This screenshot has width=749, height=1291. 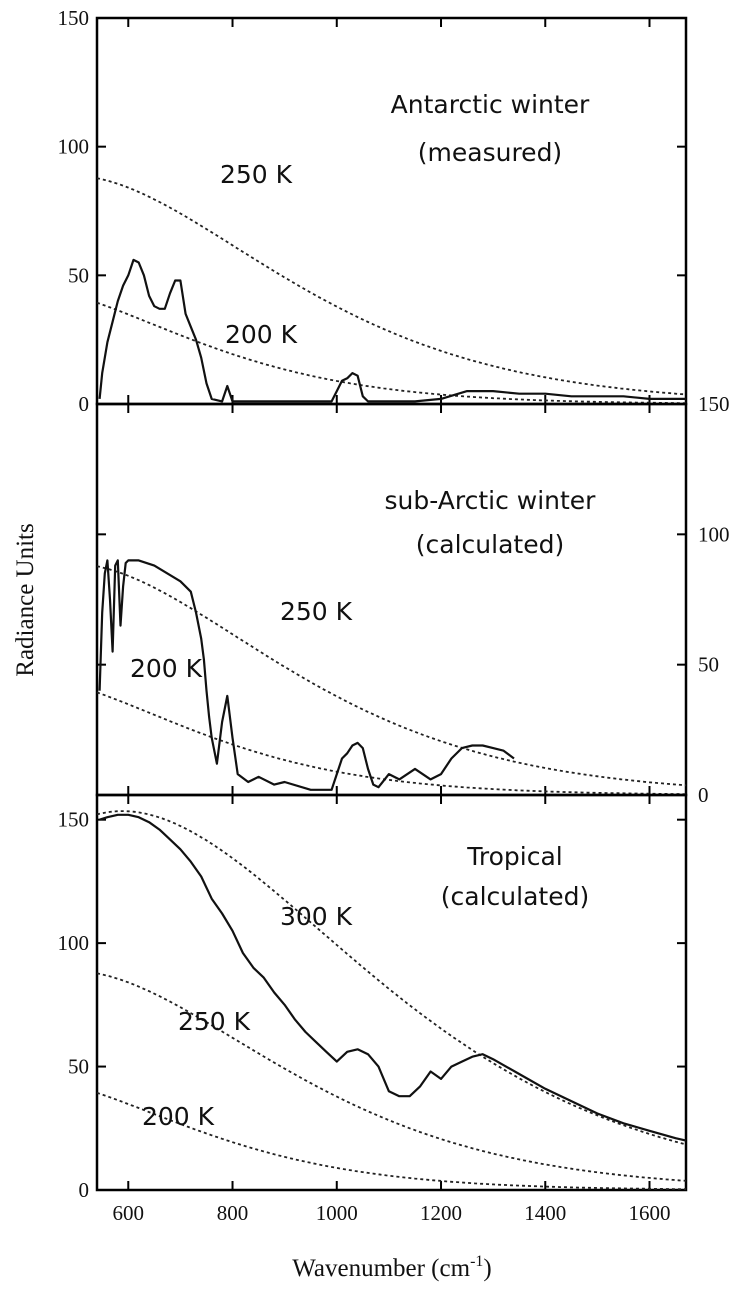 What do you see at coordinates (491, 500) in the screenshot?
I see `panel-title: sub-Arctic winter` at bounding box center [491, 500].